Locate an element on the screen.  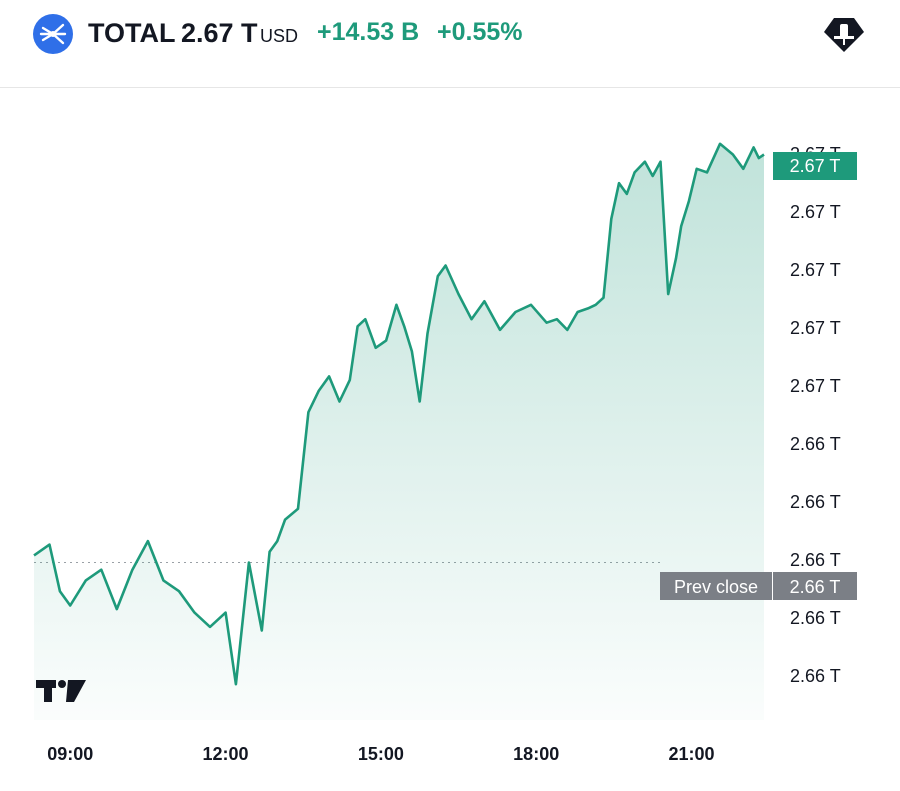
tradingview-logo-icon is located at coordinates (61, 691).